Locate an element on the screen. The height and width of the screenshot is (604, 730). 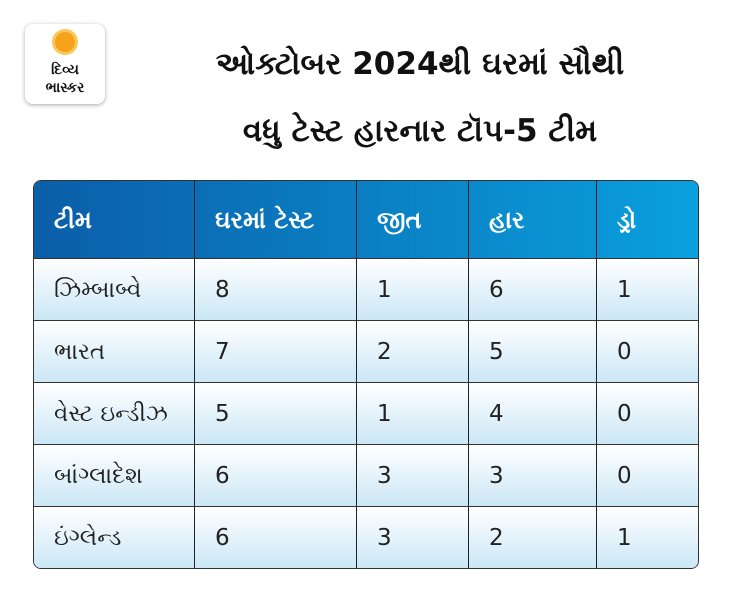
cell-home-tests: 7 is located at coordinates (276, 351).